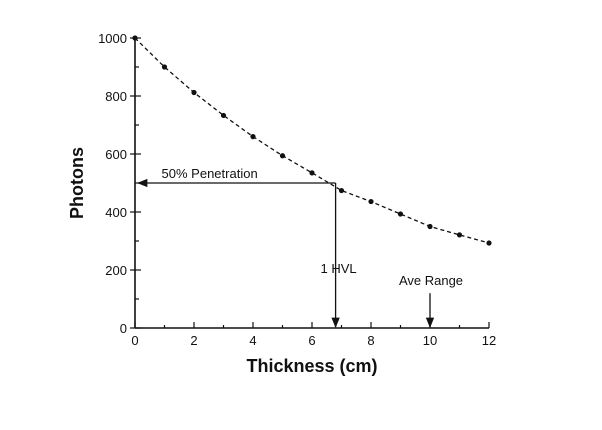 The height and width of the screenshot is (430, 602). Describe the element at coordinates (116, 270) in the screenshot. I see `y-tick-label: 200` at that location.